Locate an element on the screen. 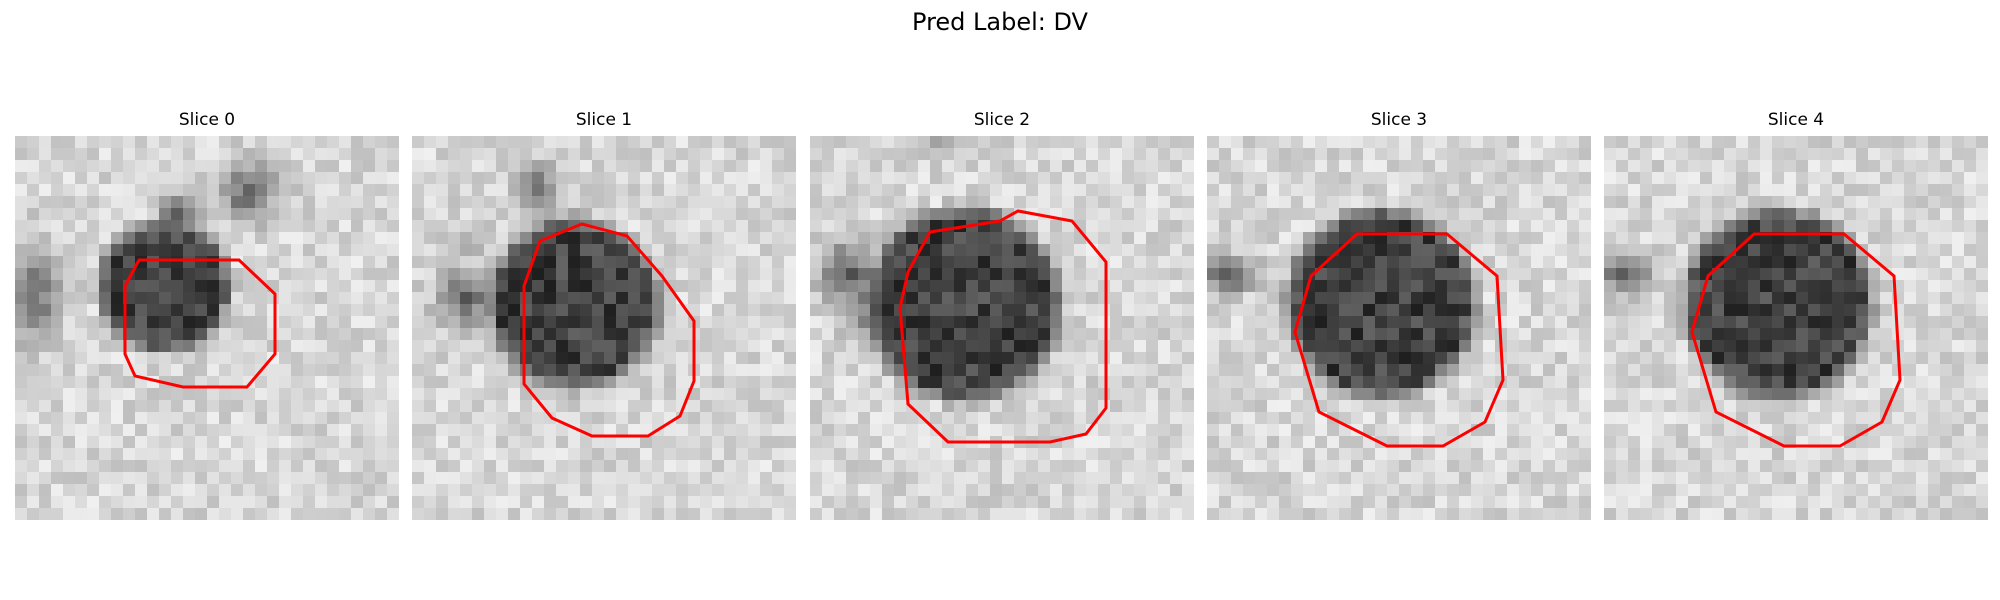 The image size is (2000, 600). slice-panel-3: Slice 3 is located at coordinates (1399, 314).